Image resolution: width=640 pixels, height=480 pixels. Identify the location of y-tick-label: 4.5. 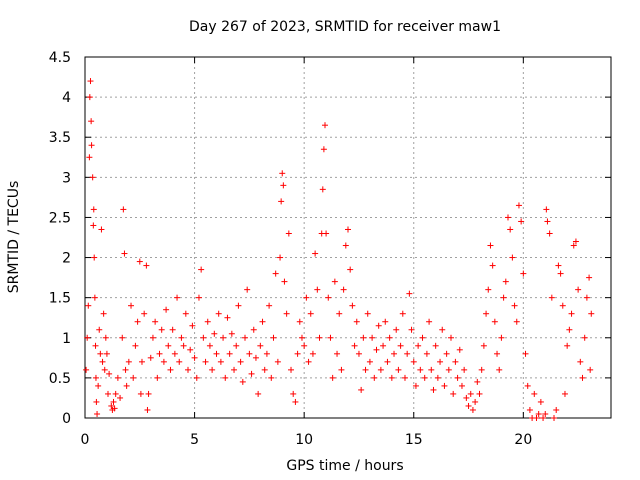
(60, 58).